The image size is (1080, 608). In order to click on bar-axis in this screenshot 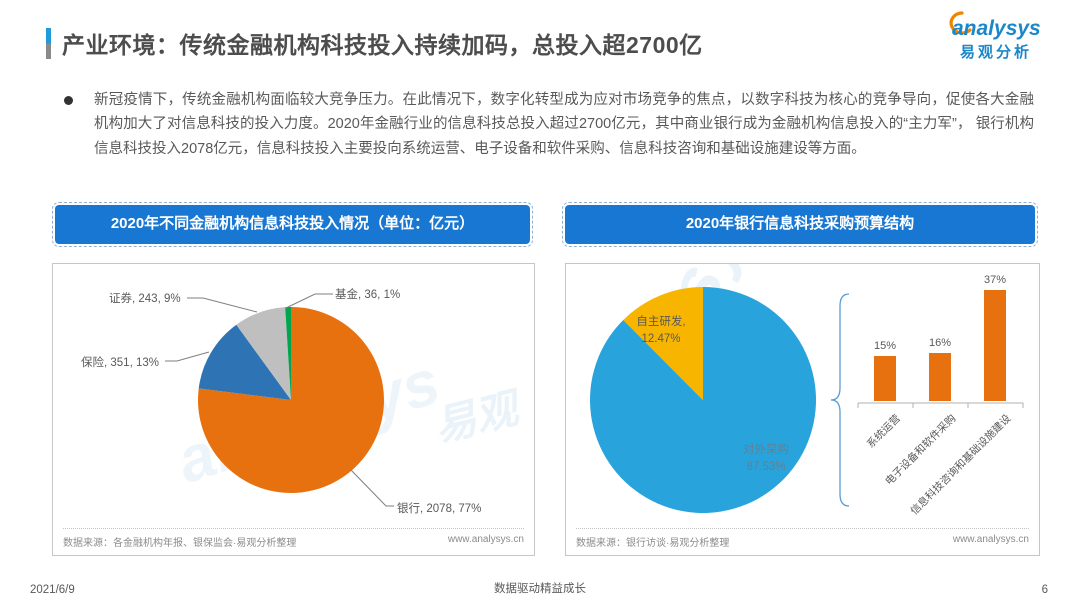, I will do `click(940, 405)`.